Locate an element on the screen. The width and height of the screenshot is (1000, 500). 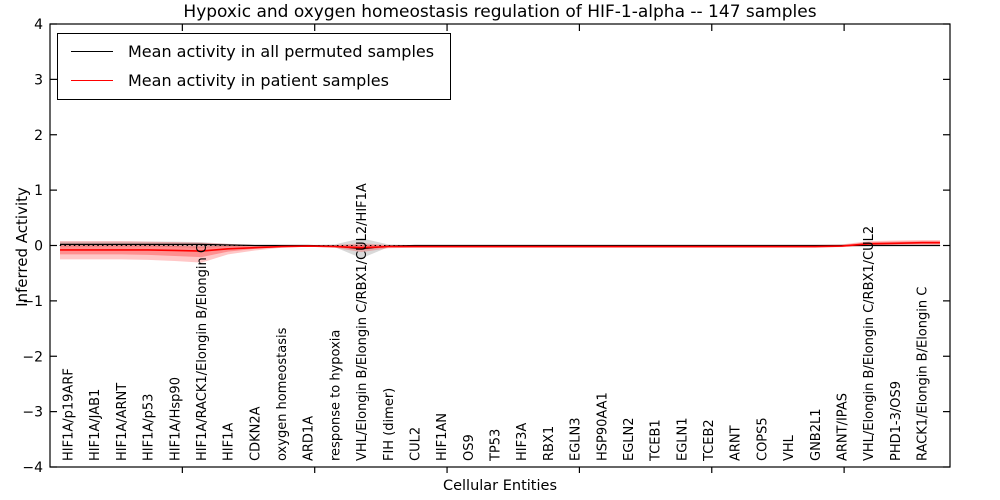
y-tick-label: 3 is located at coordinates (38, 80).